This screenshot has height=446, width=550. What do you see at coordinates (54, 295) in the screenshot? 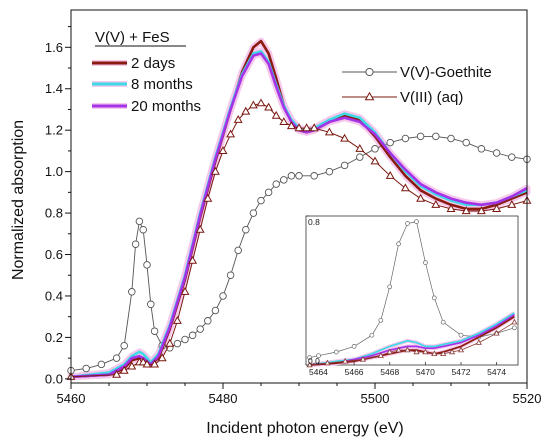
I see `y-tick-label: 0.4` at bounding box center [54, 295].